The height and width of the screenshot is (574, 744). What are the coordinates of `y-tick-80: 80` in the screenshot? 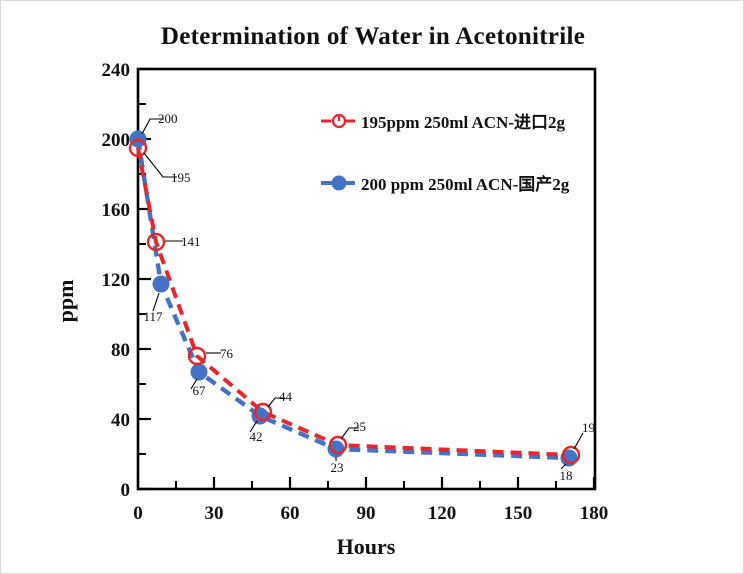 It's located at (131, 350).